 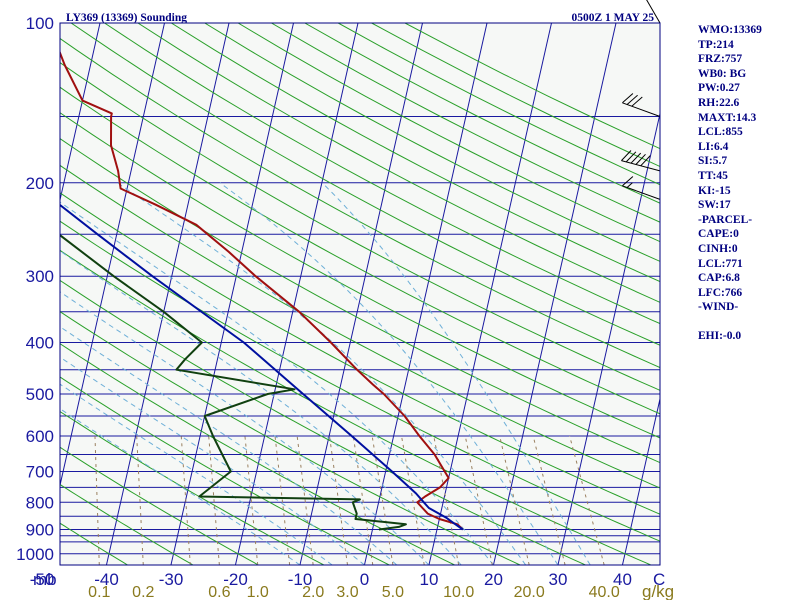 What do you see at coordinates (720, 336) in the screenshot?
I see `stat-line: EHI:-0.0` at bounding box center [720, 336].